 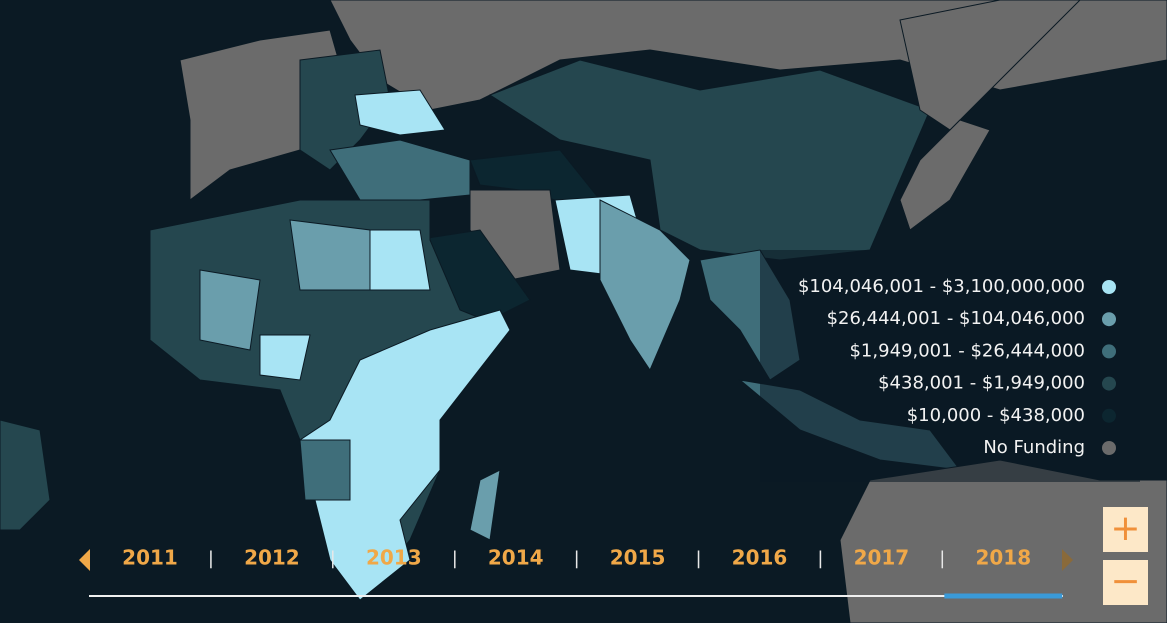 I want to click on year-option: 2011, so click(x=150, y=558).